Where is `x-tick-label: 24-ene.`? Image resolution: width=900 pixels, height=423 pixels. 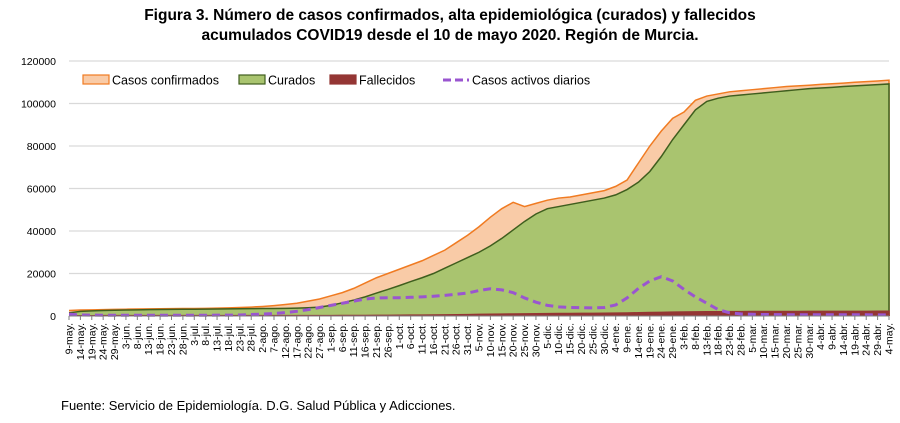 x-tick-label: 24-ene. is located at coordinates (662, 341).